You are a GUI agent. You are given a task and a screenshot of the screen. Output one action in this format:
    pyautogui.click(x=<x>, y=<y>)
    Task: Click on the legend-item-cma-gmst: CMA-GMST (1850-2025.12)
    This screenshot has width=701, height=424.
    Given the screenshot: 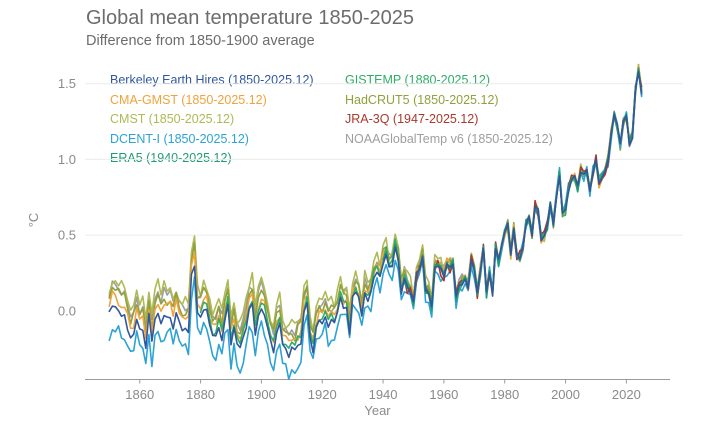 What is the action you would take?
    pyautogui.click(x=188, y=99)
    